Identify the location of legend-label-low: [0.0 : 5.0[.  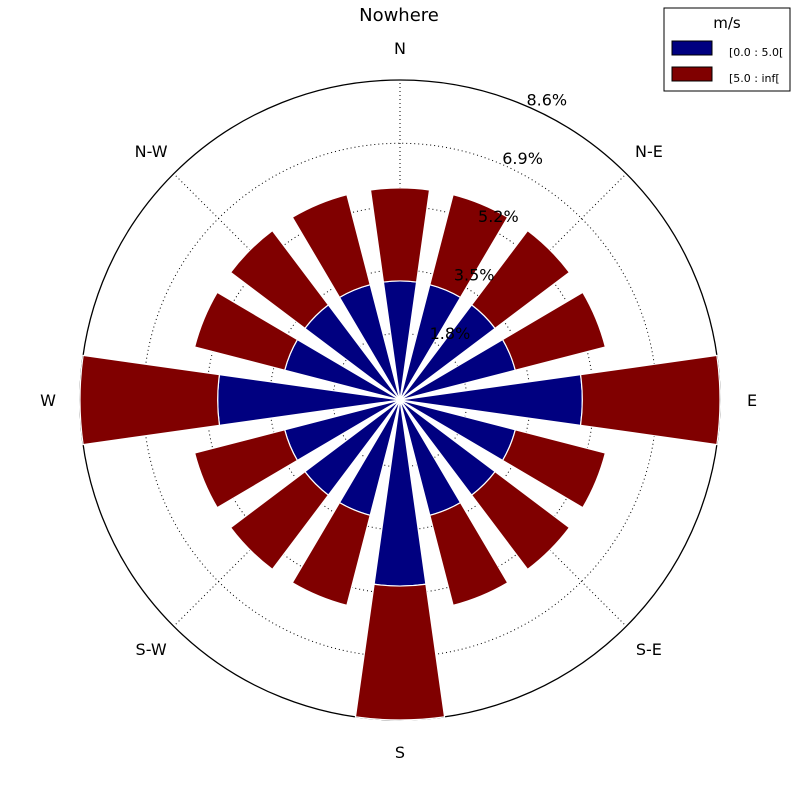
(756, 52).